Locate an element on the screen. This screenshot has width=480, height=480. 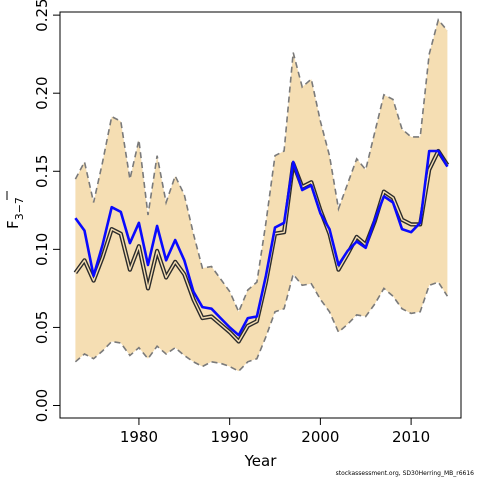
svg-text: F3−7 is located at coordinates (15, 213).